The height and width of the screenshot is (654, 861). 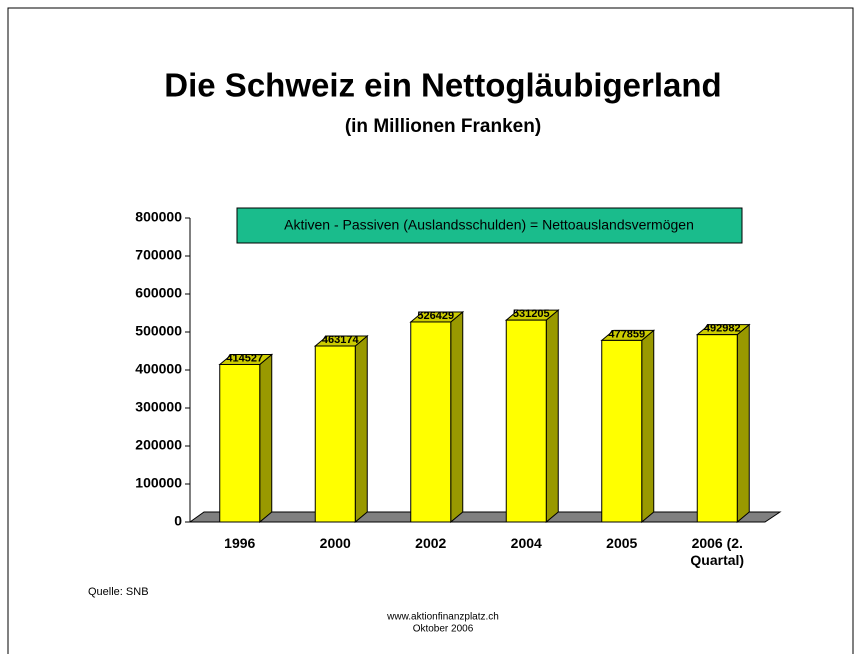 What do you see at coordinates (335, 543) in the screenshot?
I see `x-tick-label: 2000` at bounding box center [335, 543].